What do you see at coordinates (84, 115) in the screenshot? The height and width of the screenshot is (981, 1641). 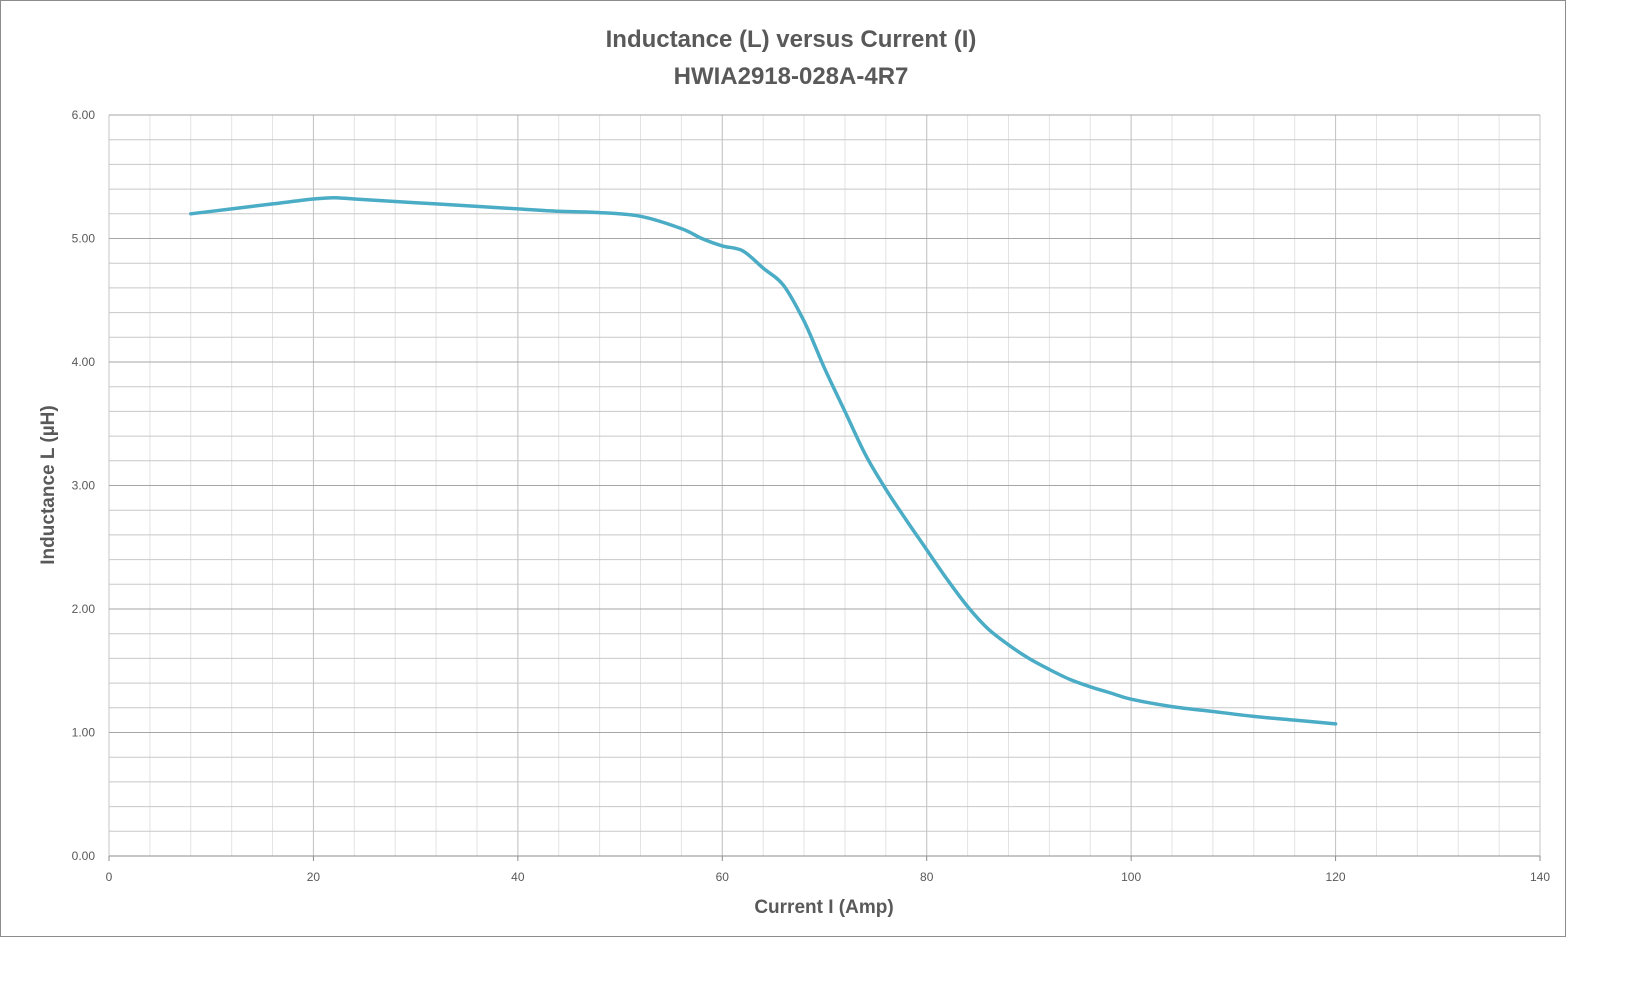 I see `y-tick-label: 6.00` at bounding box center [84, 115].